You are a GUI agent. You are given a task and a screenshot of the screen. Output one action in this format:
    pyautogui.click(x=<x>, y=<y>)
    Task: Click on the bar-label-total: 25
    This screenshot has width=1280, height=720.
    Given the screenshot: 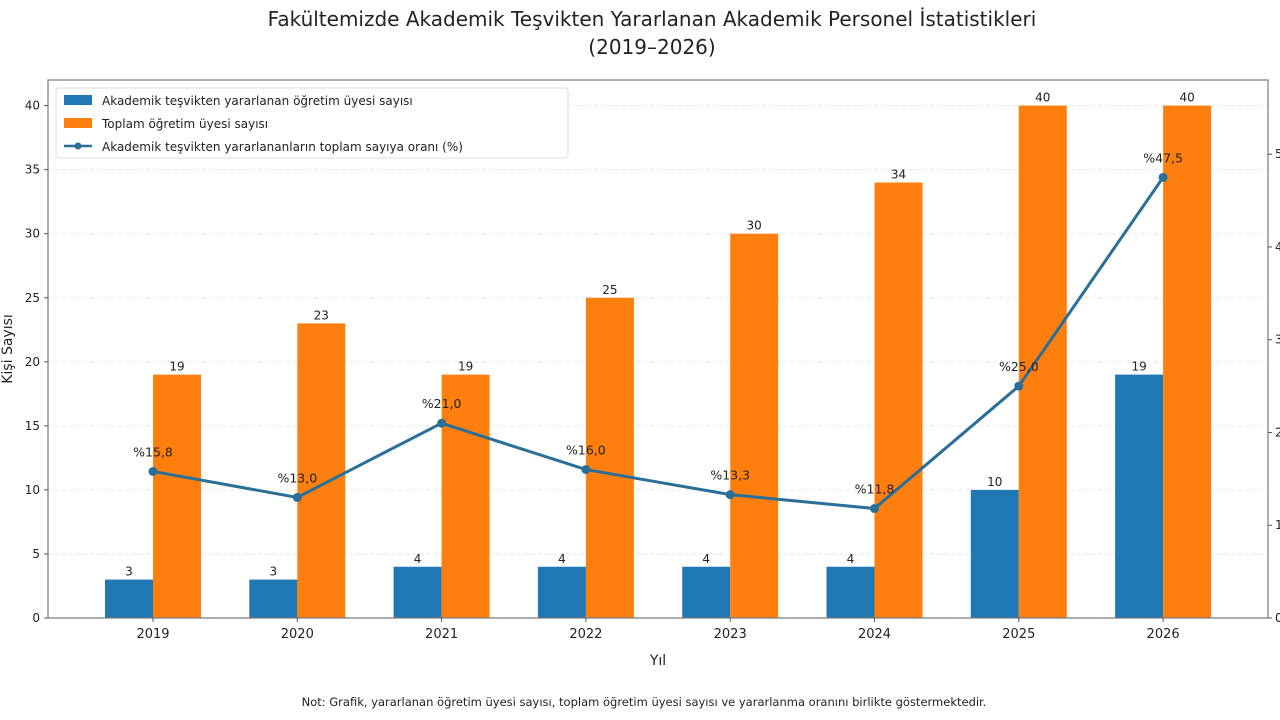 What is the action you would take?
    pyautogui.click(x=609, y=290)
    